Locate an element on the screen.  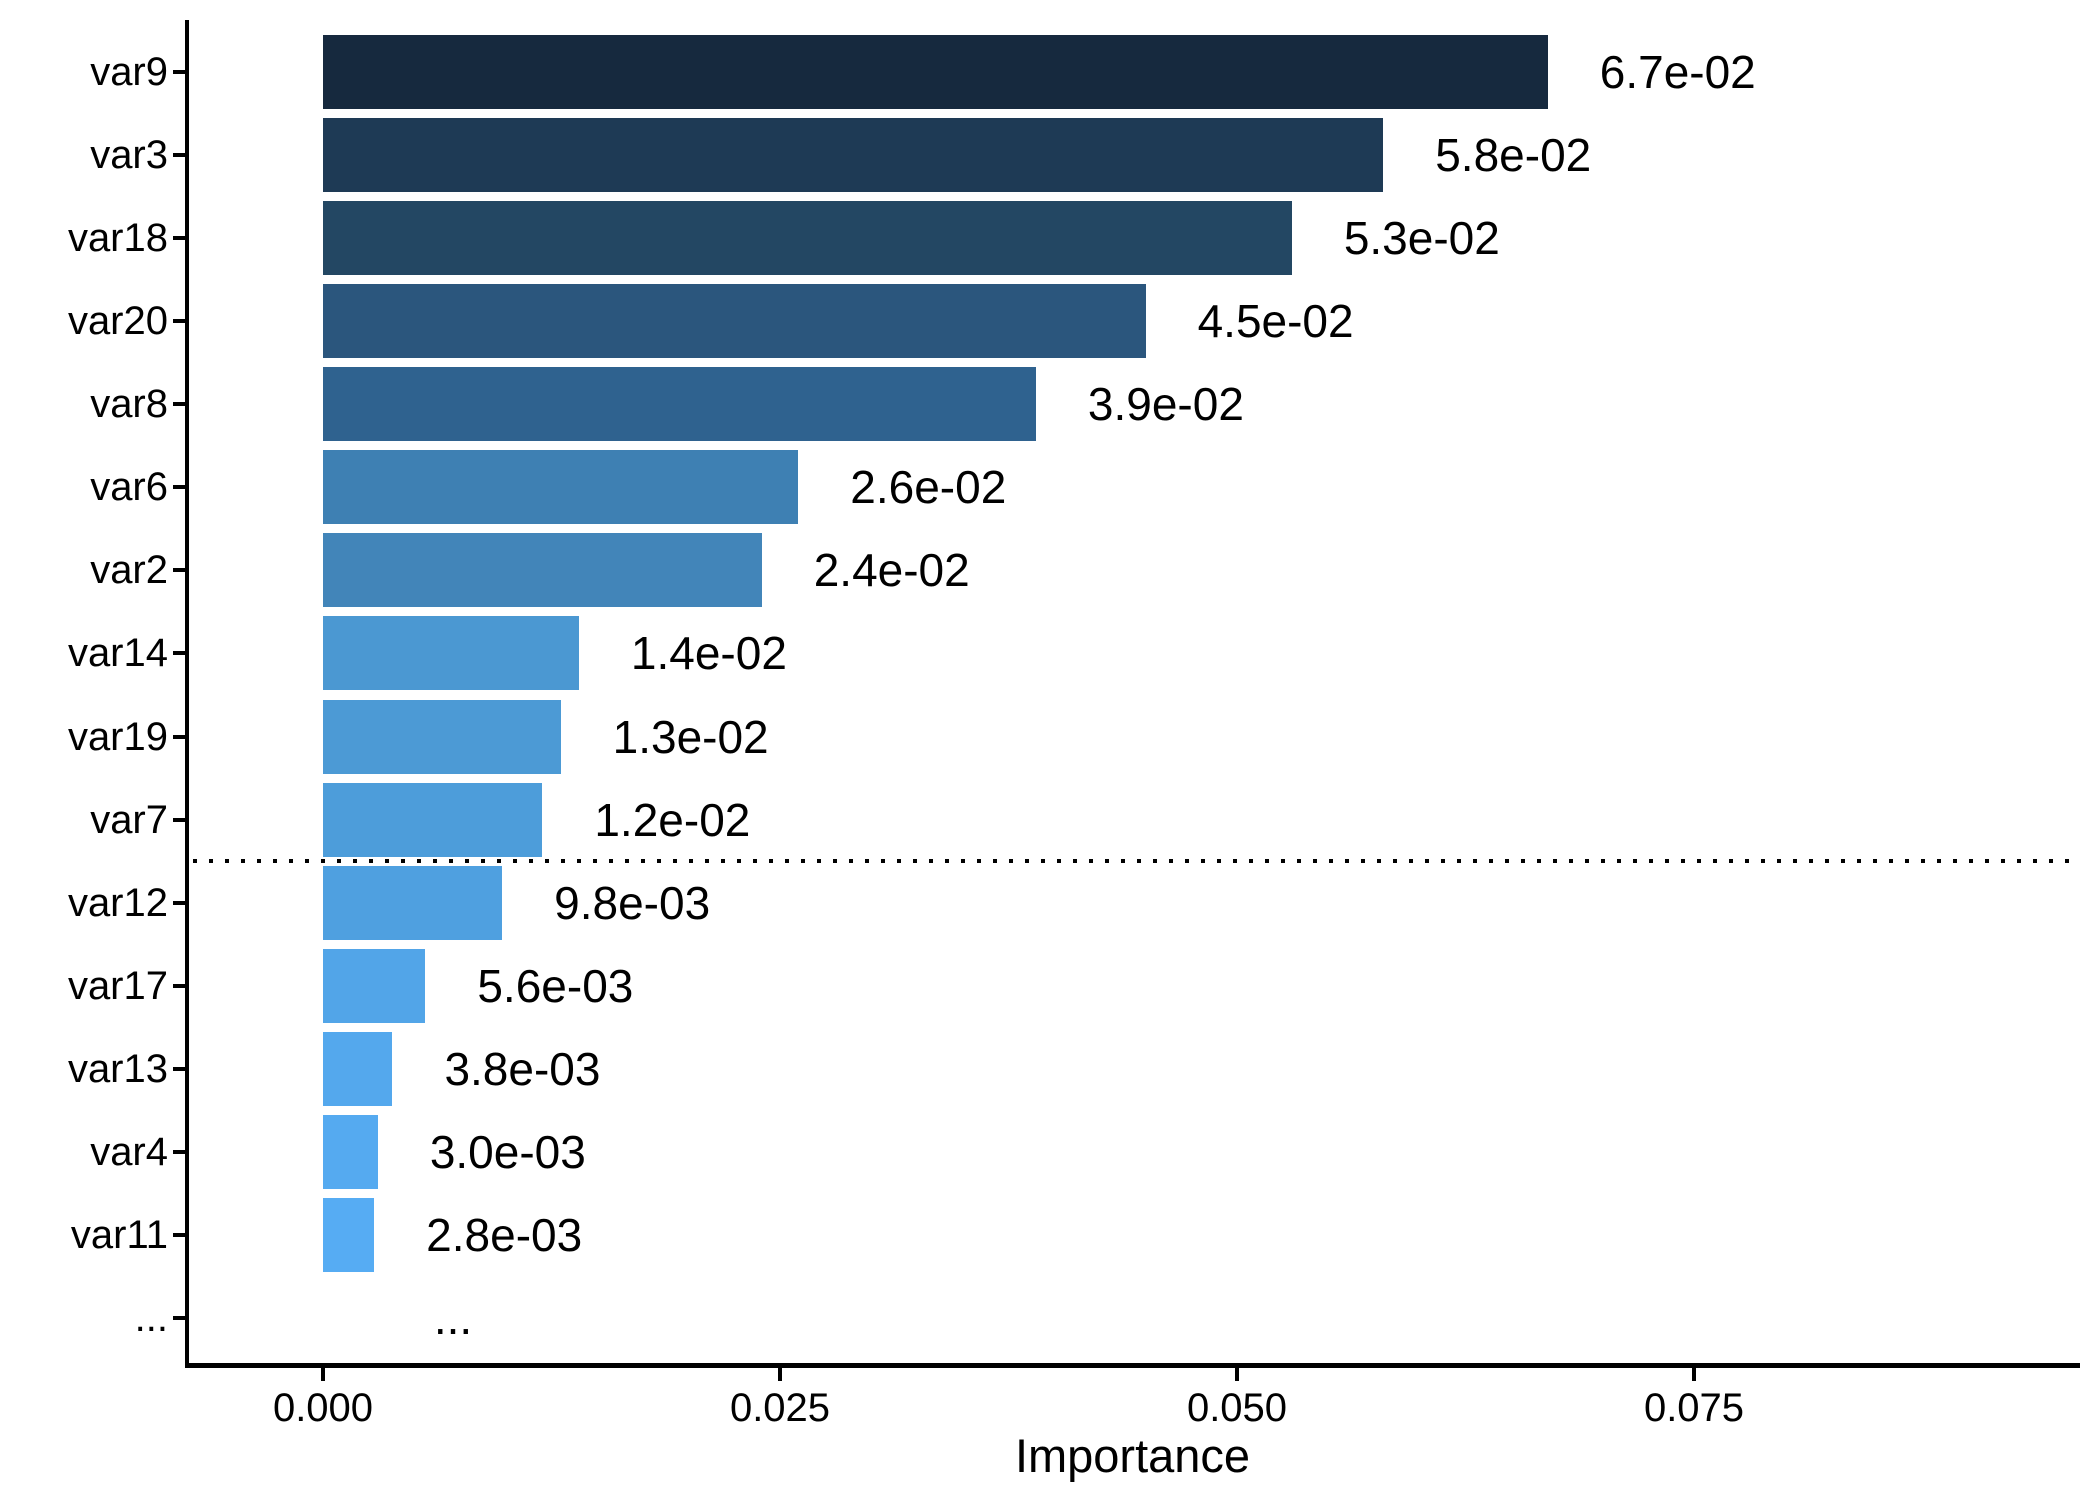
y-axis-label: var6 is located at coordinates (129, 487).